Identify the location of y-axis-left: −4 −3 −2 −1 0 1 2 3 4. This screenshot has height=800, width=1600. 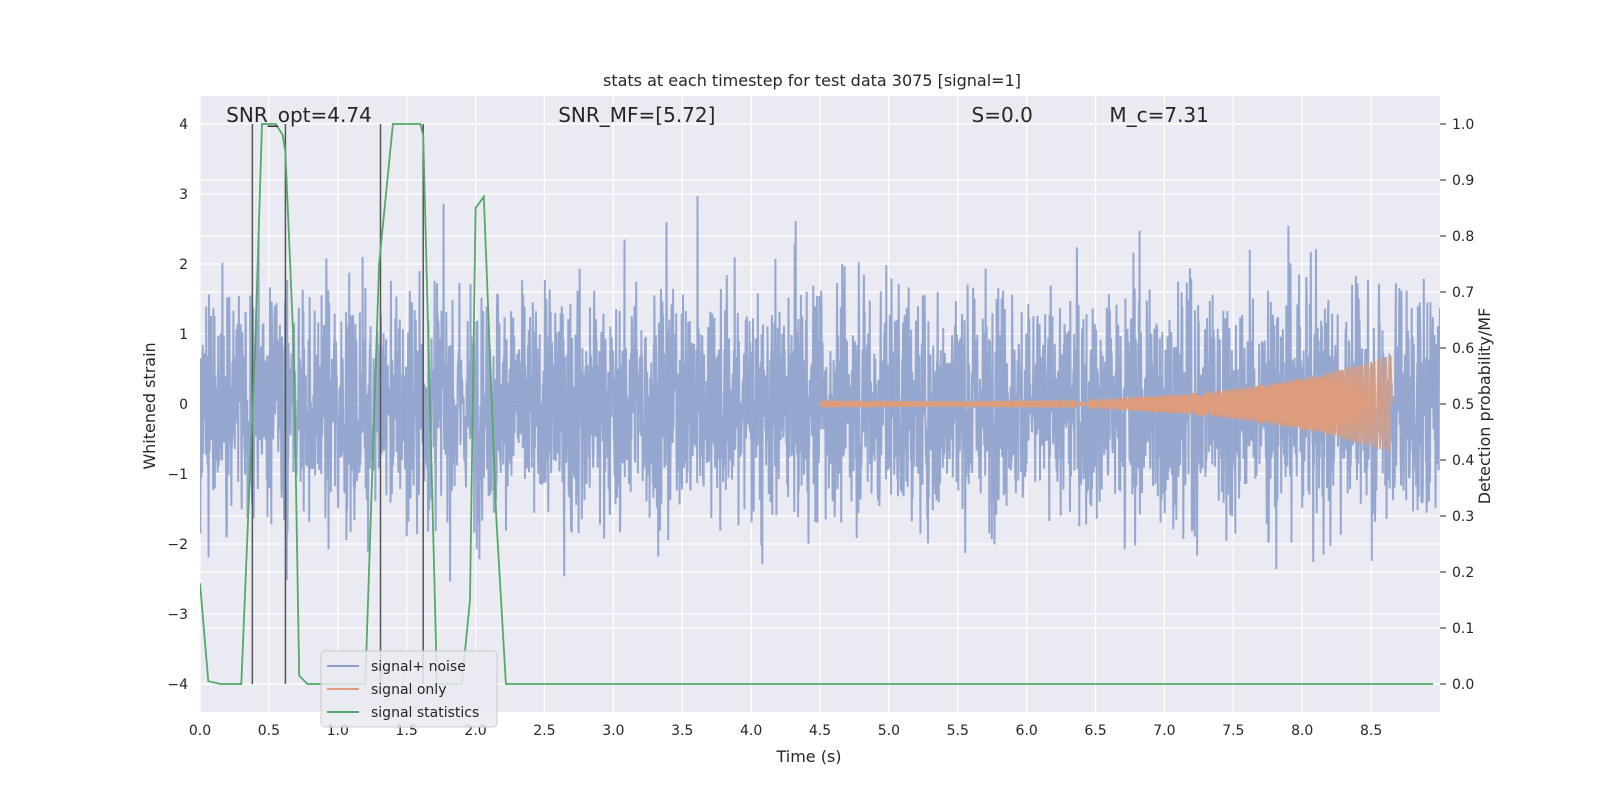
(177, 405).